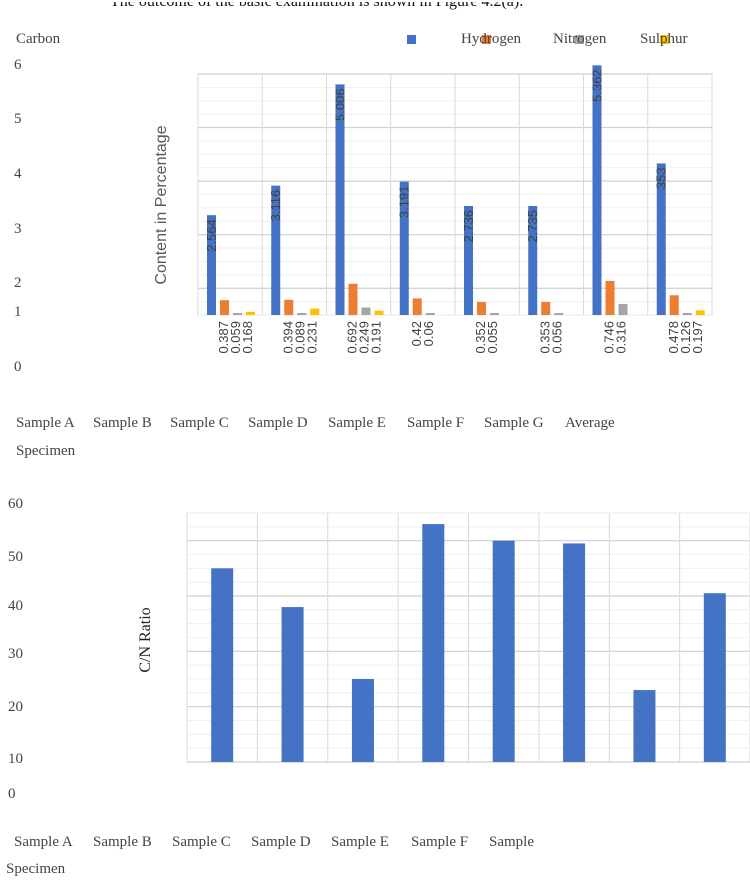  Describe the element at coordinates (621, 337) in the screenshot. I see `data-label: 0.316` at that location.